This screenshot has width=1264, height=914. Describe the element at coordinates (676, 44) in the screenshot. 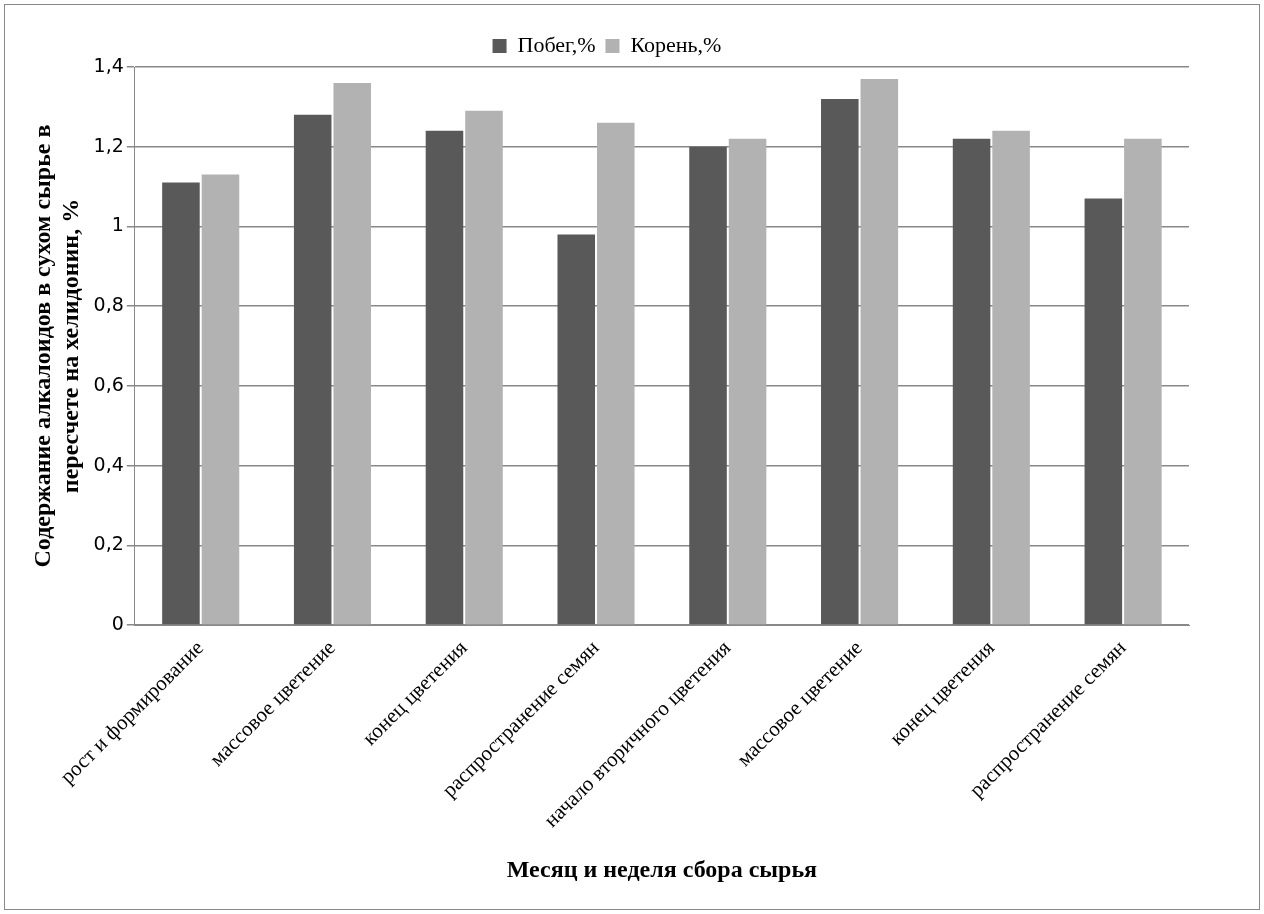

I see `legend-label: Корень,%` at that location.